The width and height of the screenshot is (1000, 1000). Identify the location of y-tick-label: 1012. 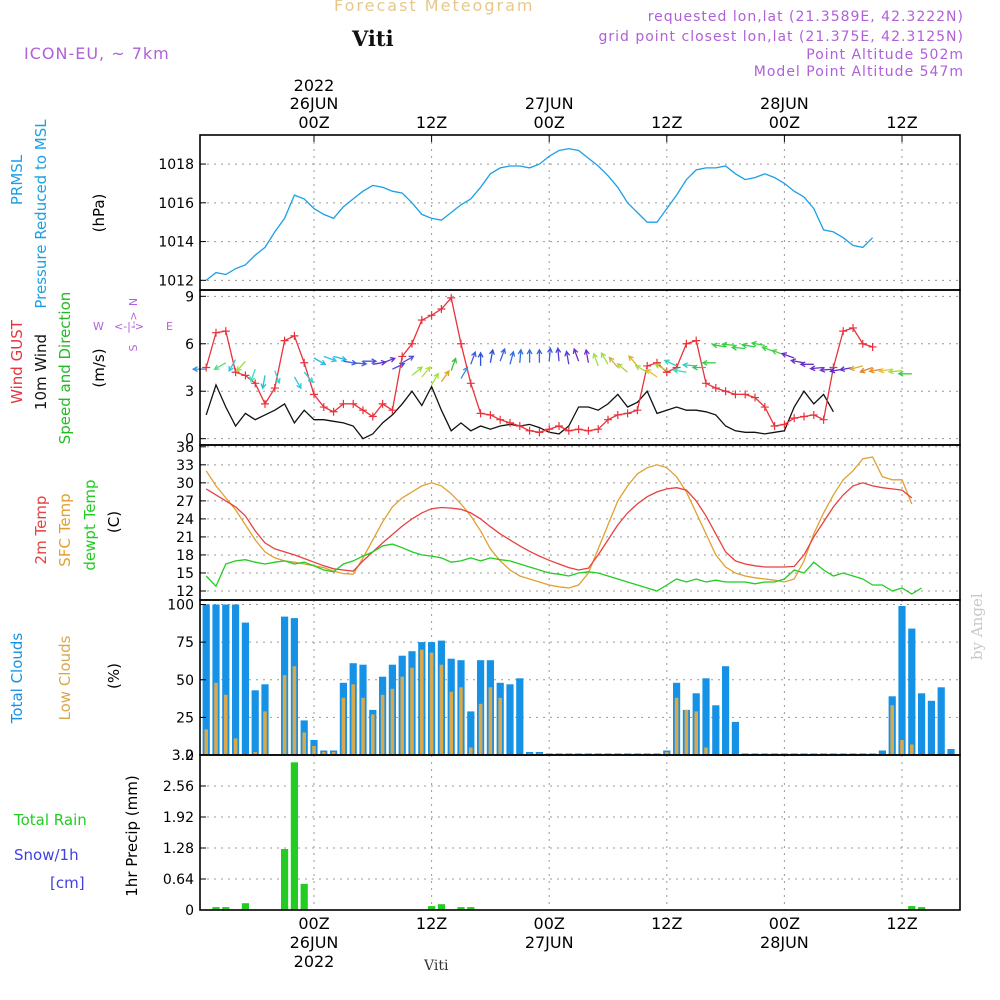
(176, 281).